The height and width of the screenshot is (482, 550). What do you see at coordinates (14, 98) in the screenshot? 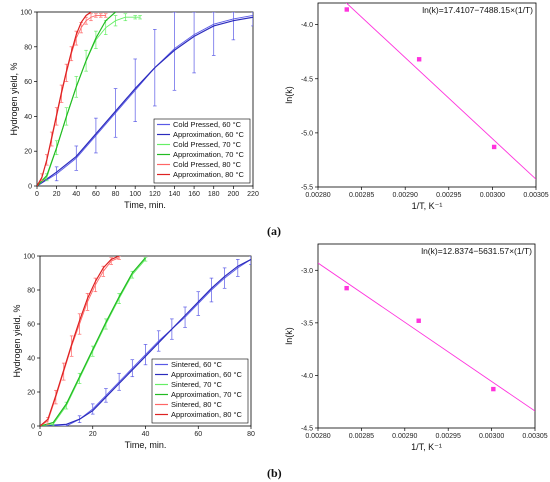
I see `y-axis-label: Hydrogen yield, %` at bounding box center [14, 98].